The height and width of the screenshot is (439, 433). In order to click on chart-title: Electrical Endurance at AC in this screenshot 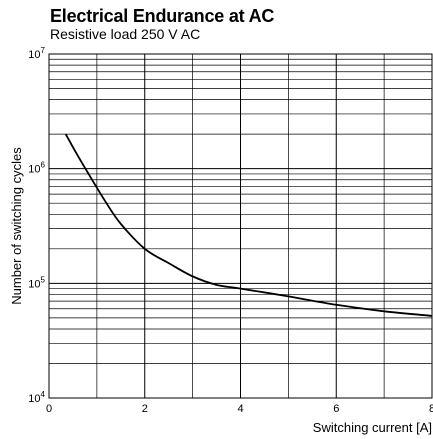, I will do `click(162, 16)`.